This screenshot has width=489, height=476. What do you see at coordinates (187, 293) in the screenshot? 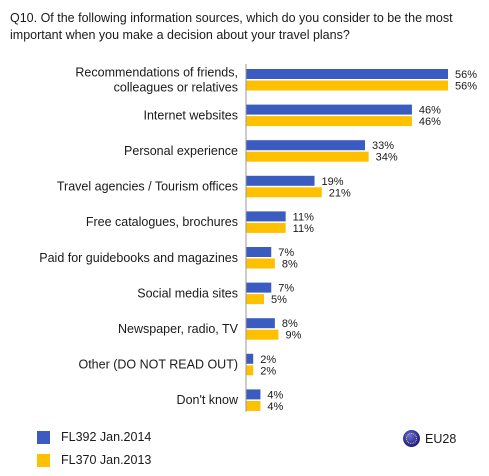
I see `category-label: Social media sites` at bounding box center [187, 293].